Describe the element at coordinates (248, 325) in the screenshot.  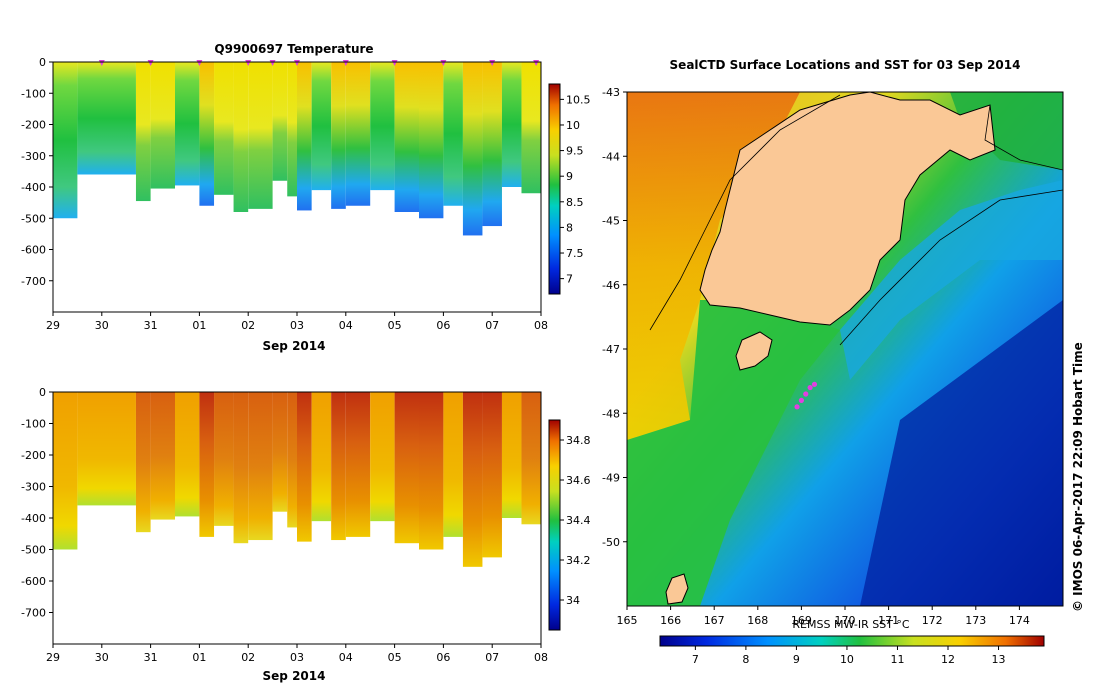
I see `x-tick-label: 02` at that location.